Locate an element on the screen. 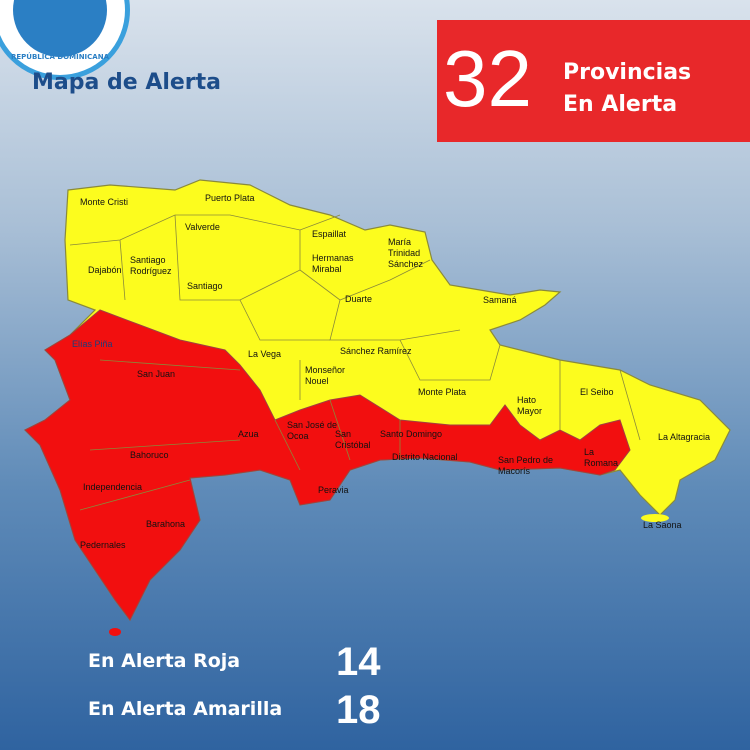 The height and width of the screenshot is (750, 750). province-label: Monte Plata is located at coordinates (442, 392).